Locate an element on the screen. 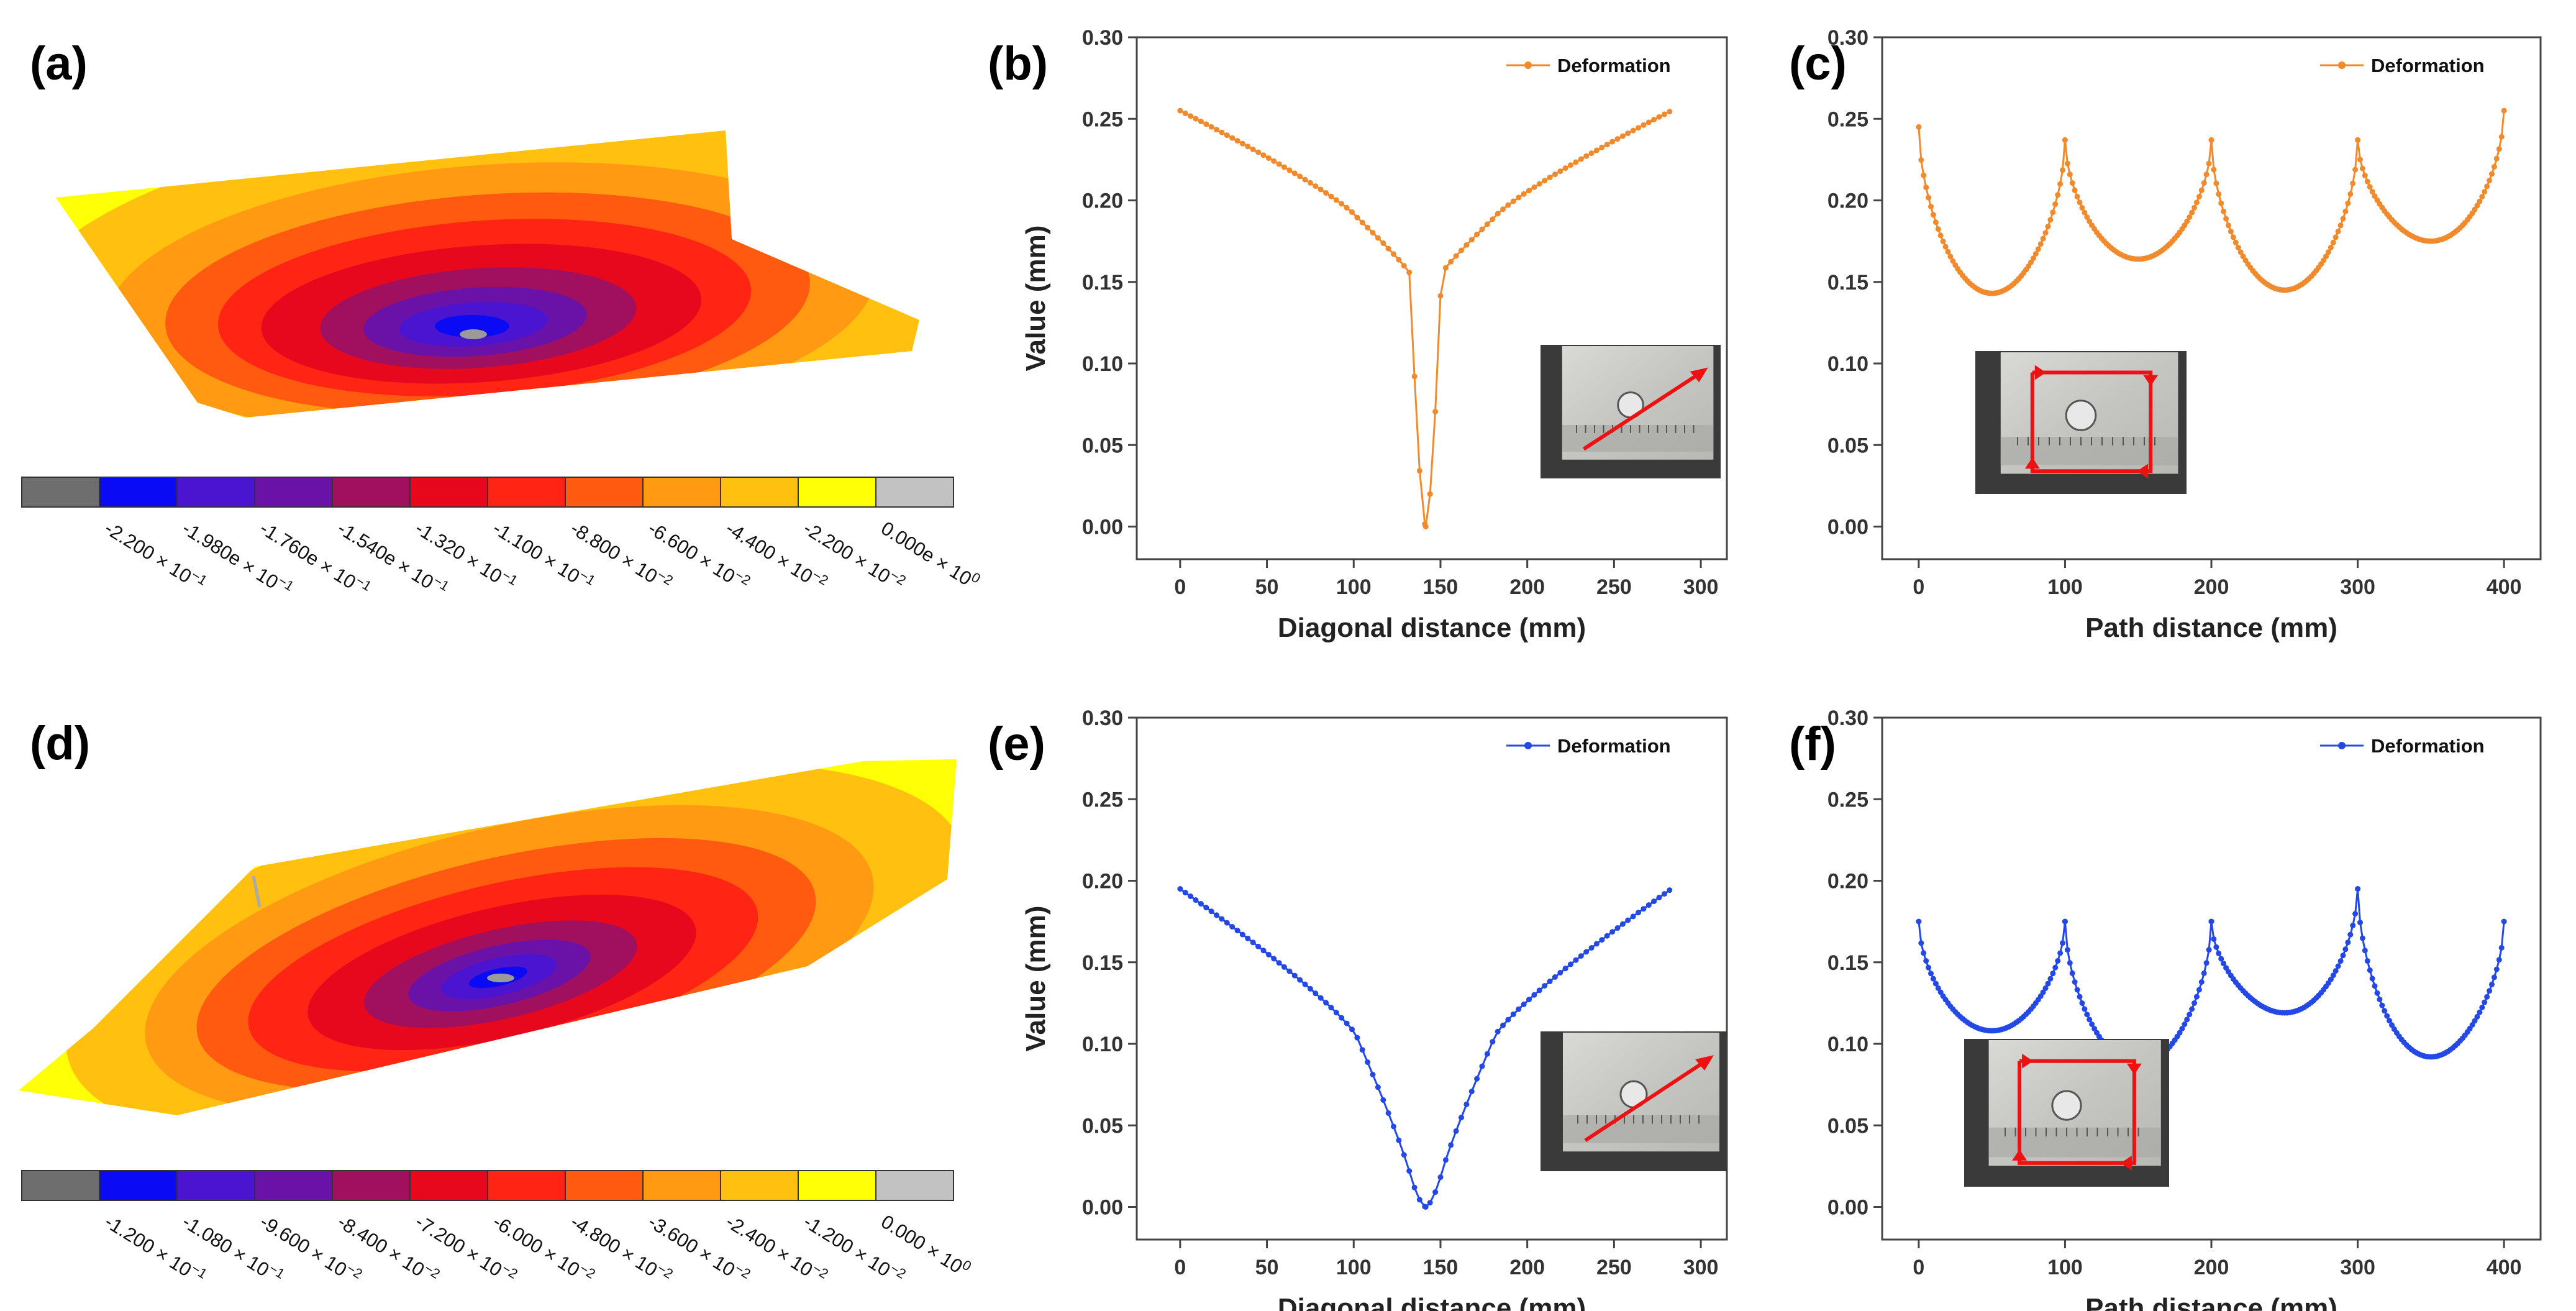 The width and height of the screenshot is (2576, 1311). sample-photo-inset is located at coordinates (1634, 1101).